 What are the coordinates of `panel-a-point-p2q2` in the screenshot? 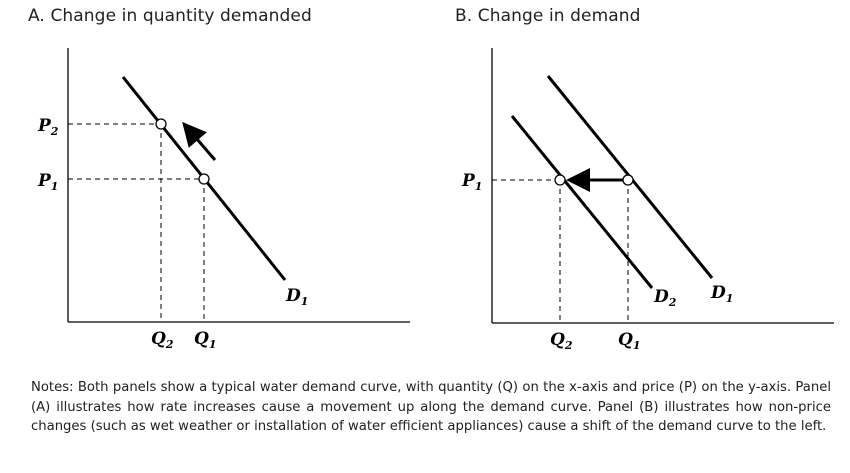 It's located at (161, 124).